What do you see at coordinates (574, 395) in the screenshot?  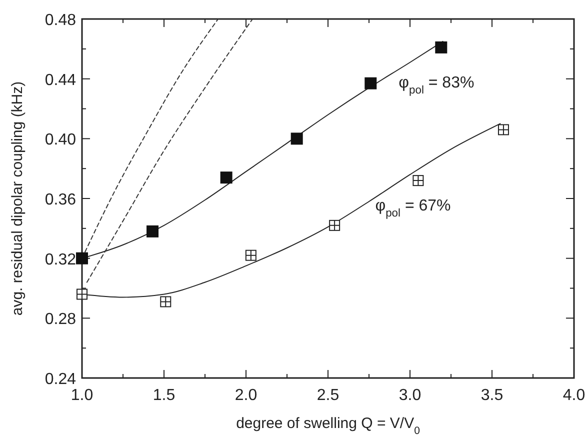 I see `x-tick-label: 4.0` at bounding box center [574, 395].